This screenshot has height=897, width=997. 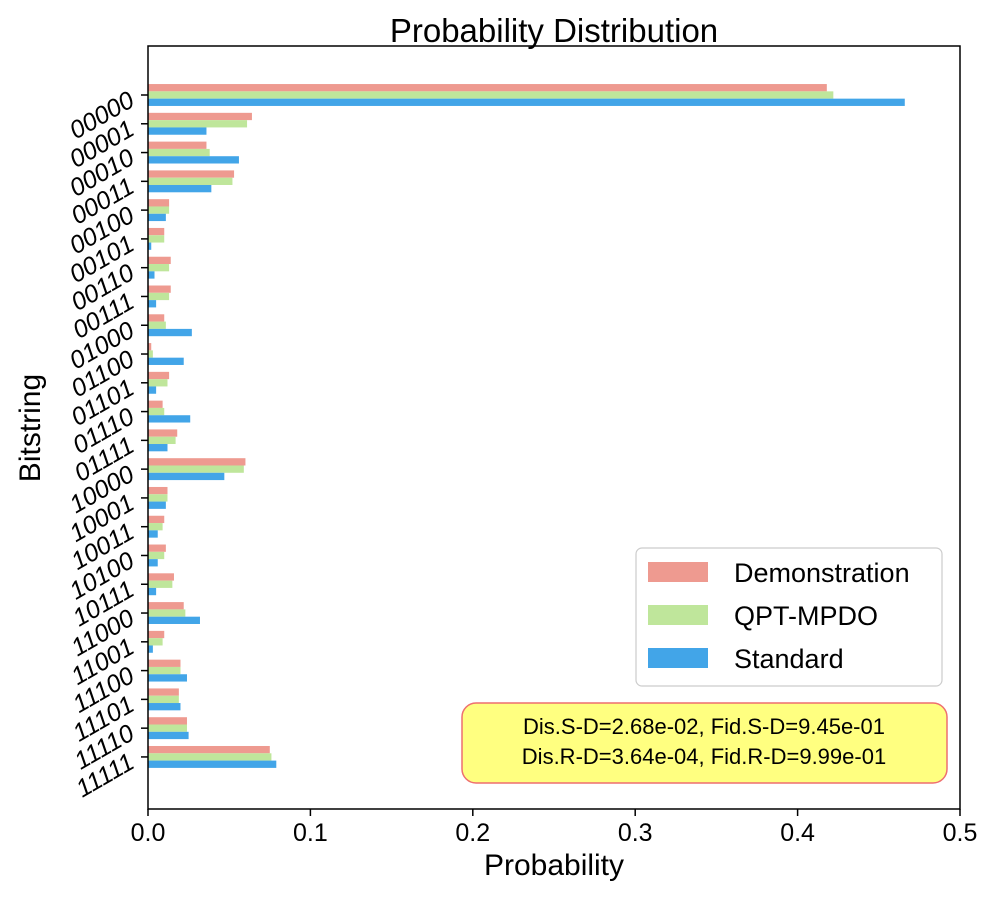 What do you see at coordinates (310, 833) in the screenshot?
I see `x-tick-label: 0.1` at bounding box center [310, 833].